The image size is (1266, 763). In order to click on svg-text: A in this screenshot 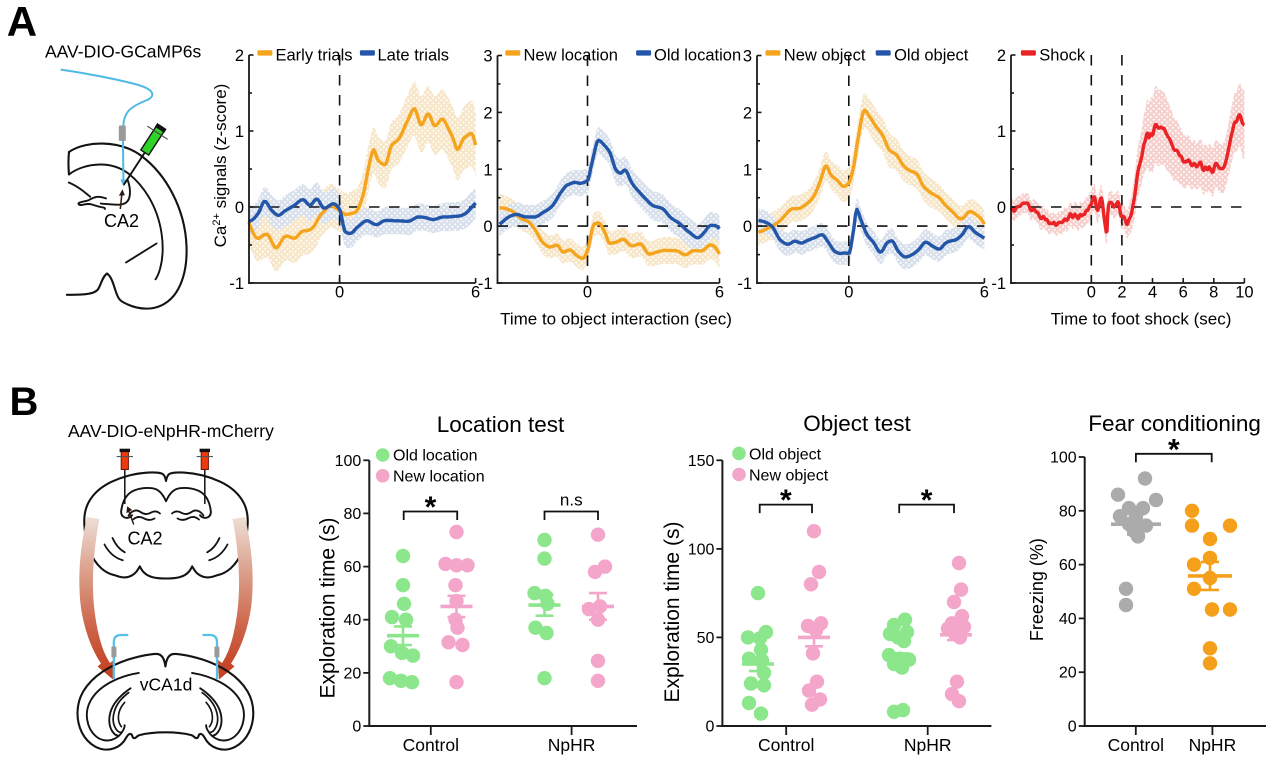, I will do `click(22, 22)`.